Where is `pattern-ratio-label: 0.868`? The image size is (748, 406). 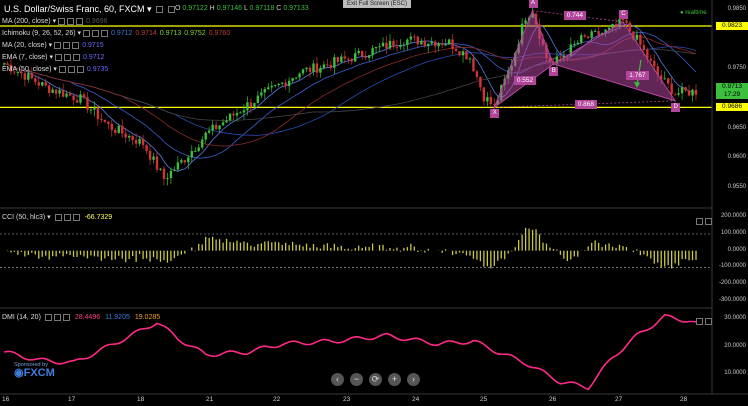 pattern-ratio-label: 0.868 is located at coordinates (585, 104).